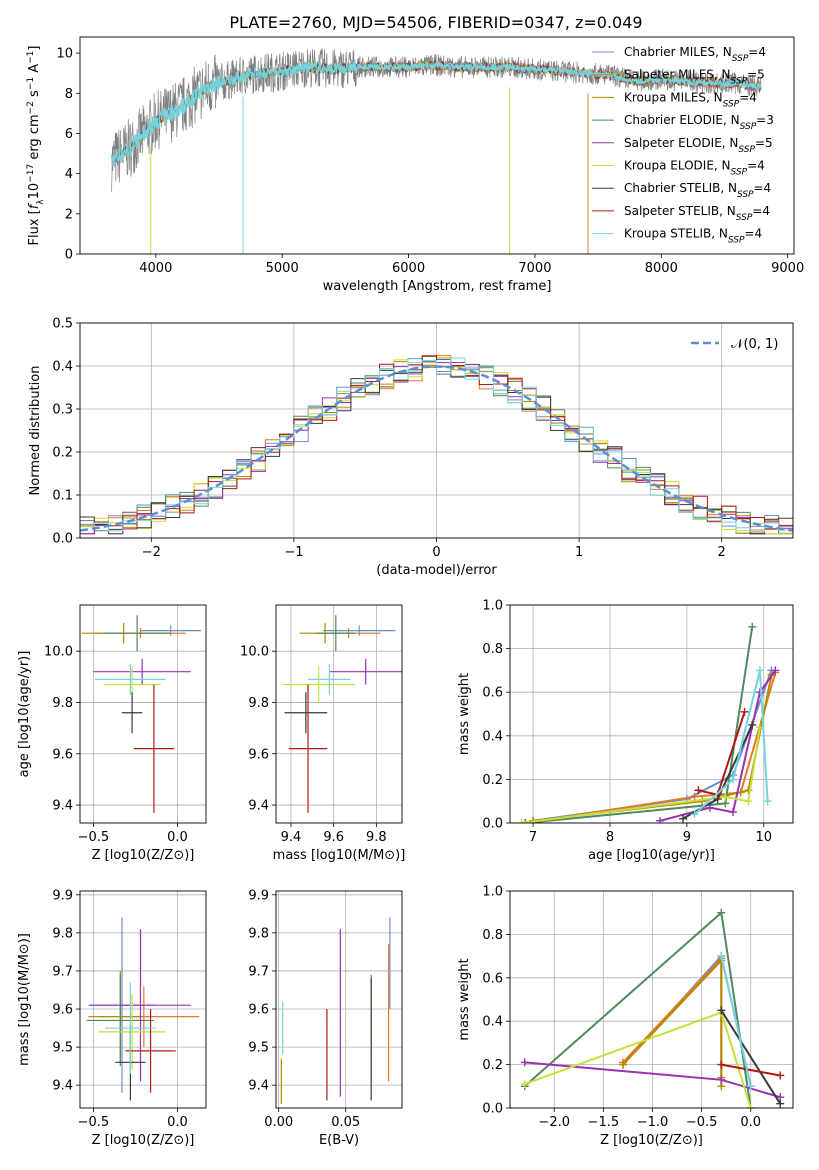 The image size is (819, 1170). Describe the element at coordinates (24, 714) in the screenshot. I see `age-vs-Z-y-axis-label: age [log10(age/yr)]` at that location.